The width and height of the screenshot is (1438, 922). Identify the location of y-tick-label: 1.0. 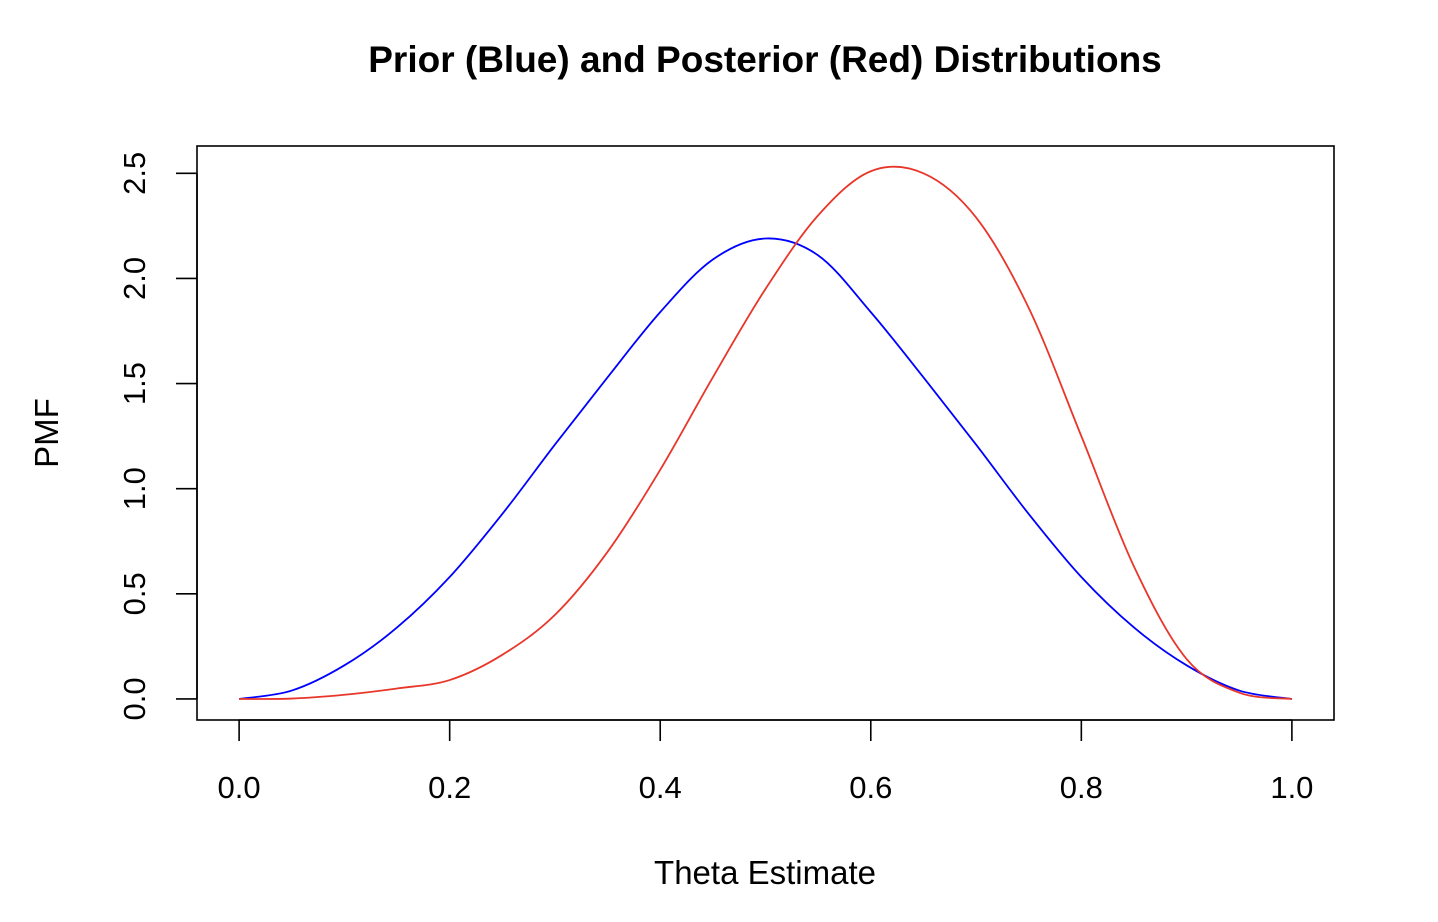
(134, 488).